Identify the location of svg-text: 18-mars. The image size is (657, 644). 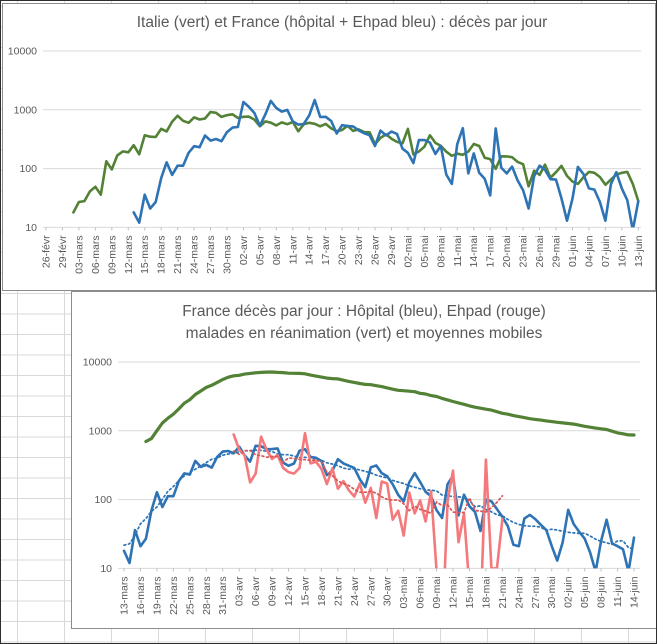
(162, 254).